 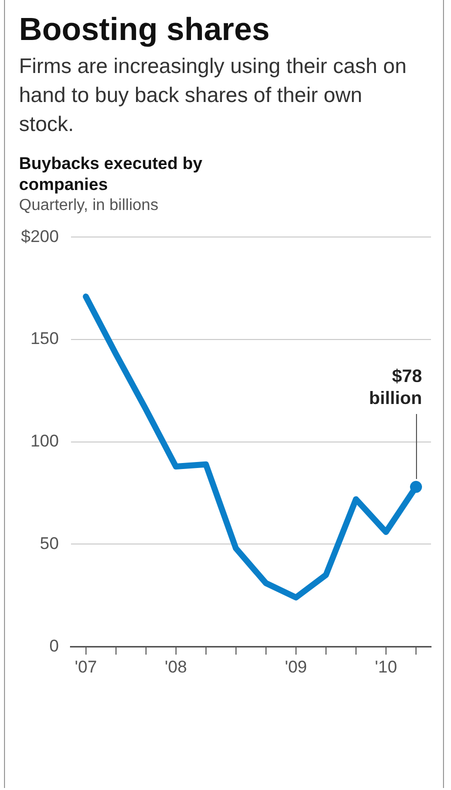 What do you see at coordinates (175, 666) in the screenshot?
I see `x-tick-label: '08` at bounding box center [175, 666].